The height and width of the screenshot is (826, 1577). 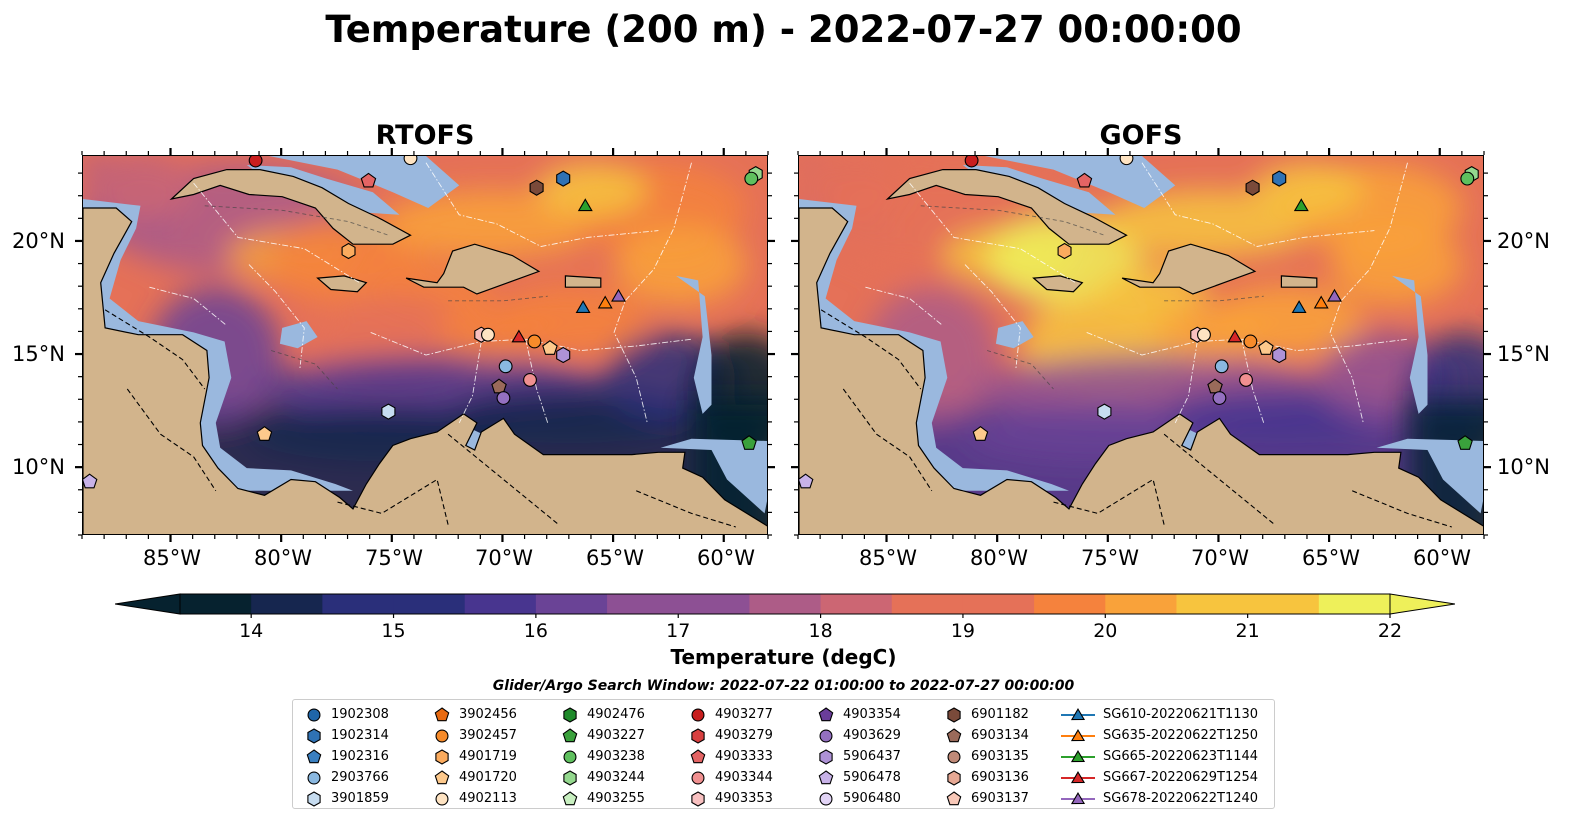 I want to click on legend-label: 1902308, so click(x=360, y=714).